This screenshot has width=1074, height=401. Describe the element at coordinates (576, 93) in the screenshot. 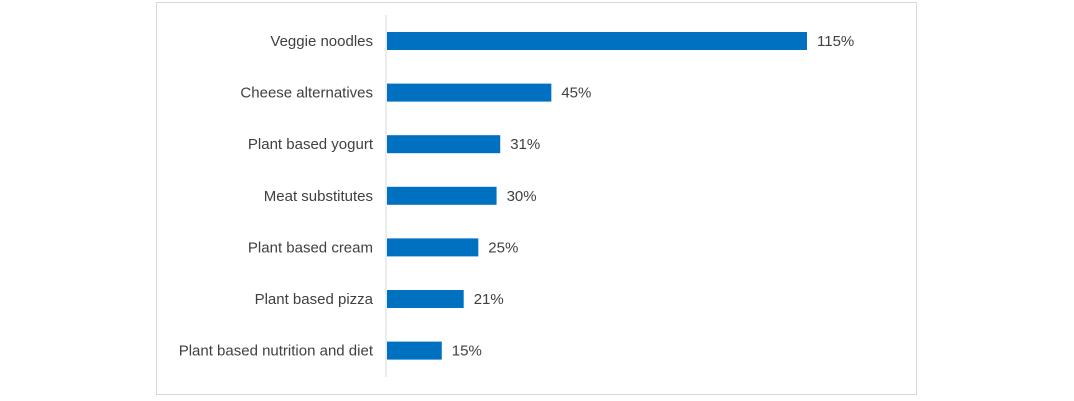

I see `value-label: 45%` at that location.